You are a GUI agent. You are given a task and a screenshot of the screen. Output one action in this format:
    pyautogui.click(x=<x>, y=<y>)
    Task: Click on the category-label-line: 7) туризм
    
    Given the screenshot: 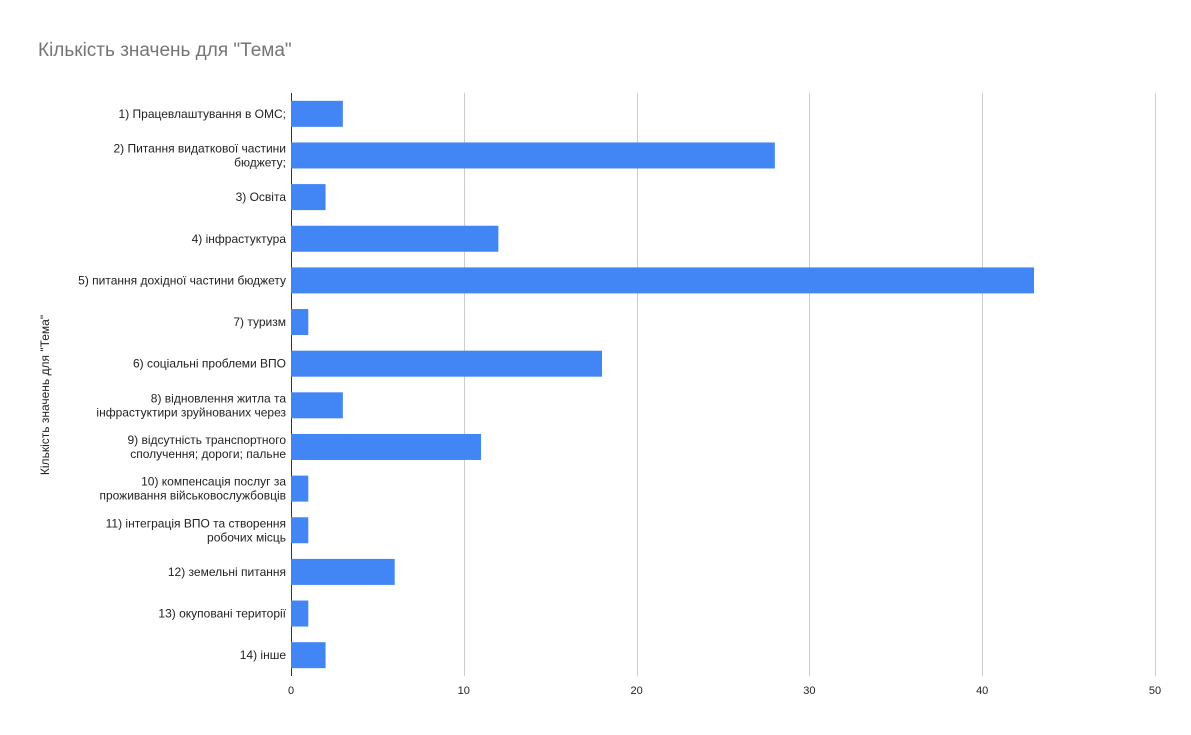 What is the action you would take?
    pyautogui.click(x=259, y=322)
    